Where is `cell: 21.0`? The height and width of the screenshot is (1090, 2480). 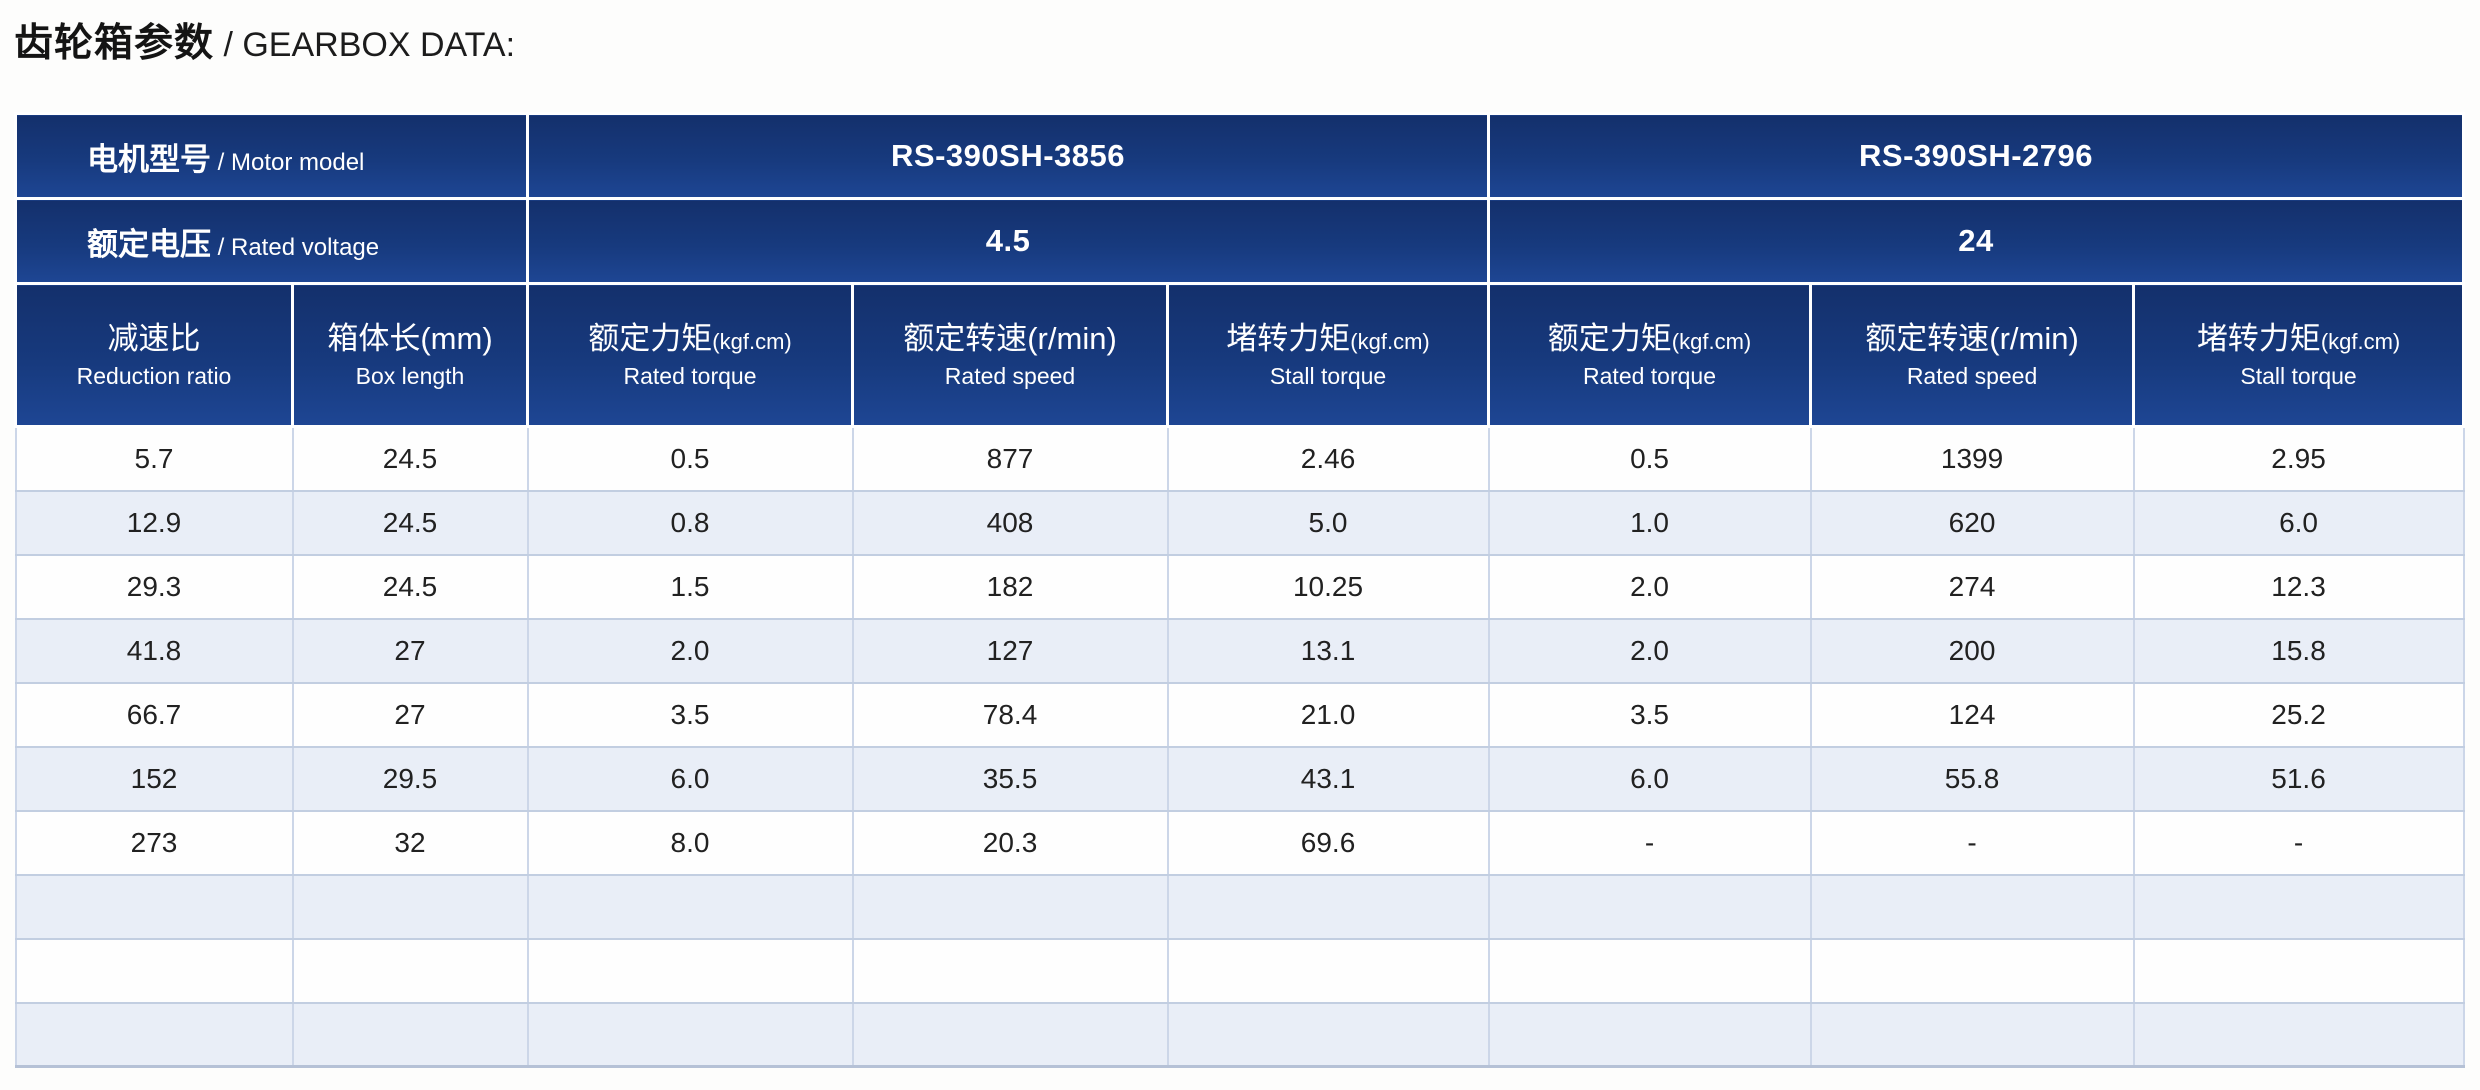
cell: 21.0 is located at coordinates (1328, 714).